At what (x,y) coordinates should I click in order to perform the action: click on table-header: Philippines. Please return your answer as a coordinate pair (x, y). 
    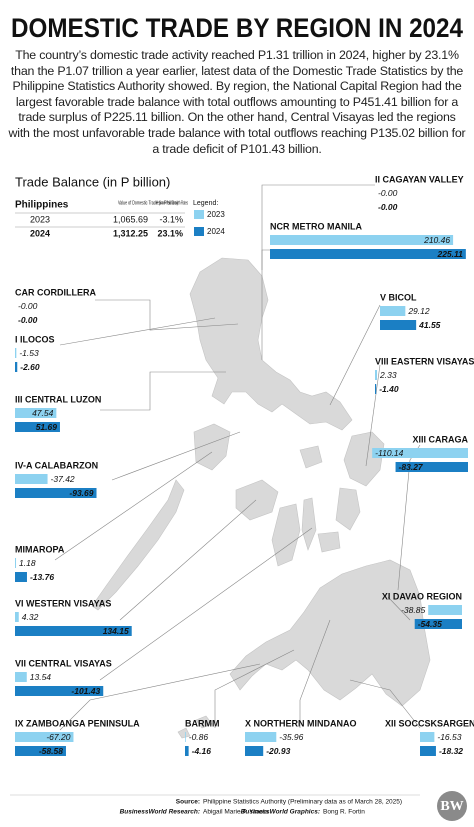
    Looking at the image, I should click on (42, 205).